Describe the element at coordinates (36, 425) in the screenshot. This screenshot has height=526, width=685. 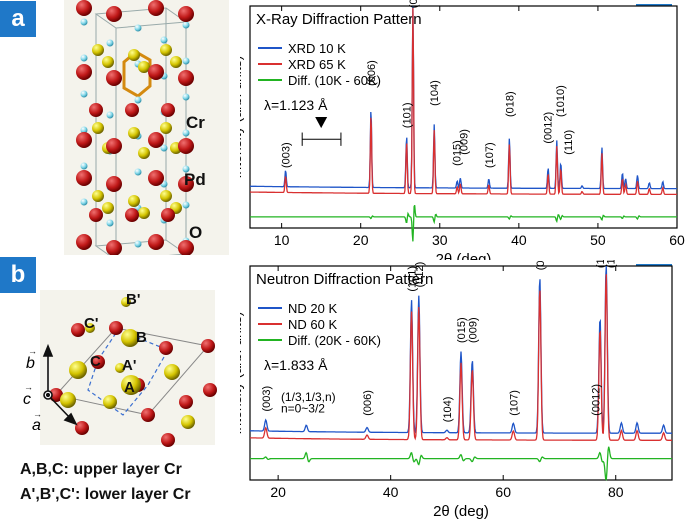
I see `vector-a-label: a` at that location.